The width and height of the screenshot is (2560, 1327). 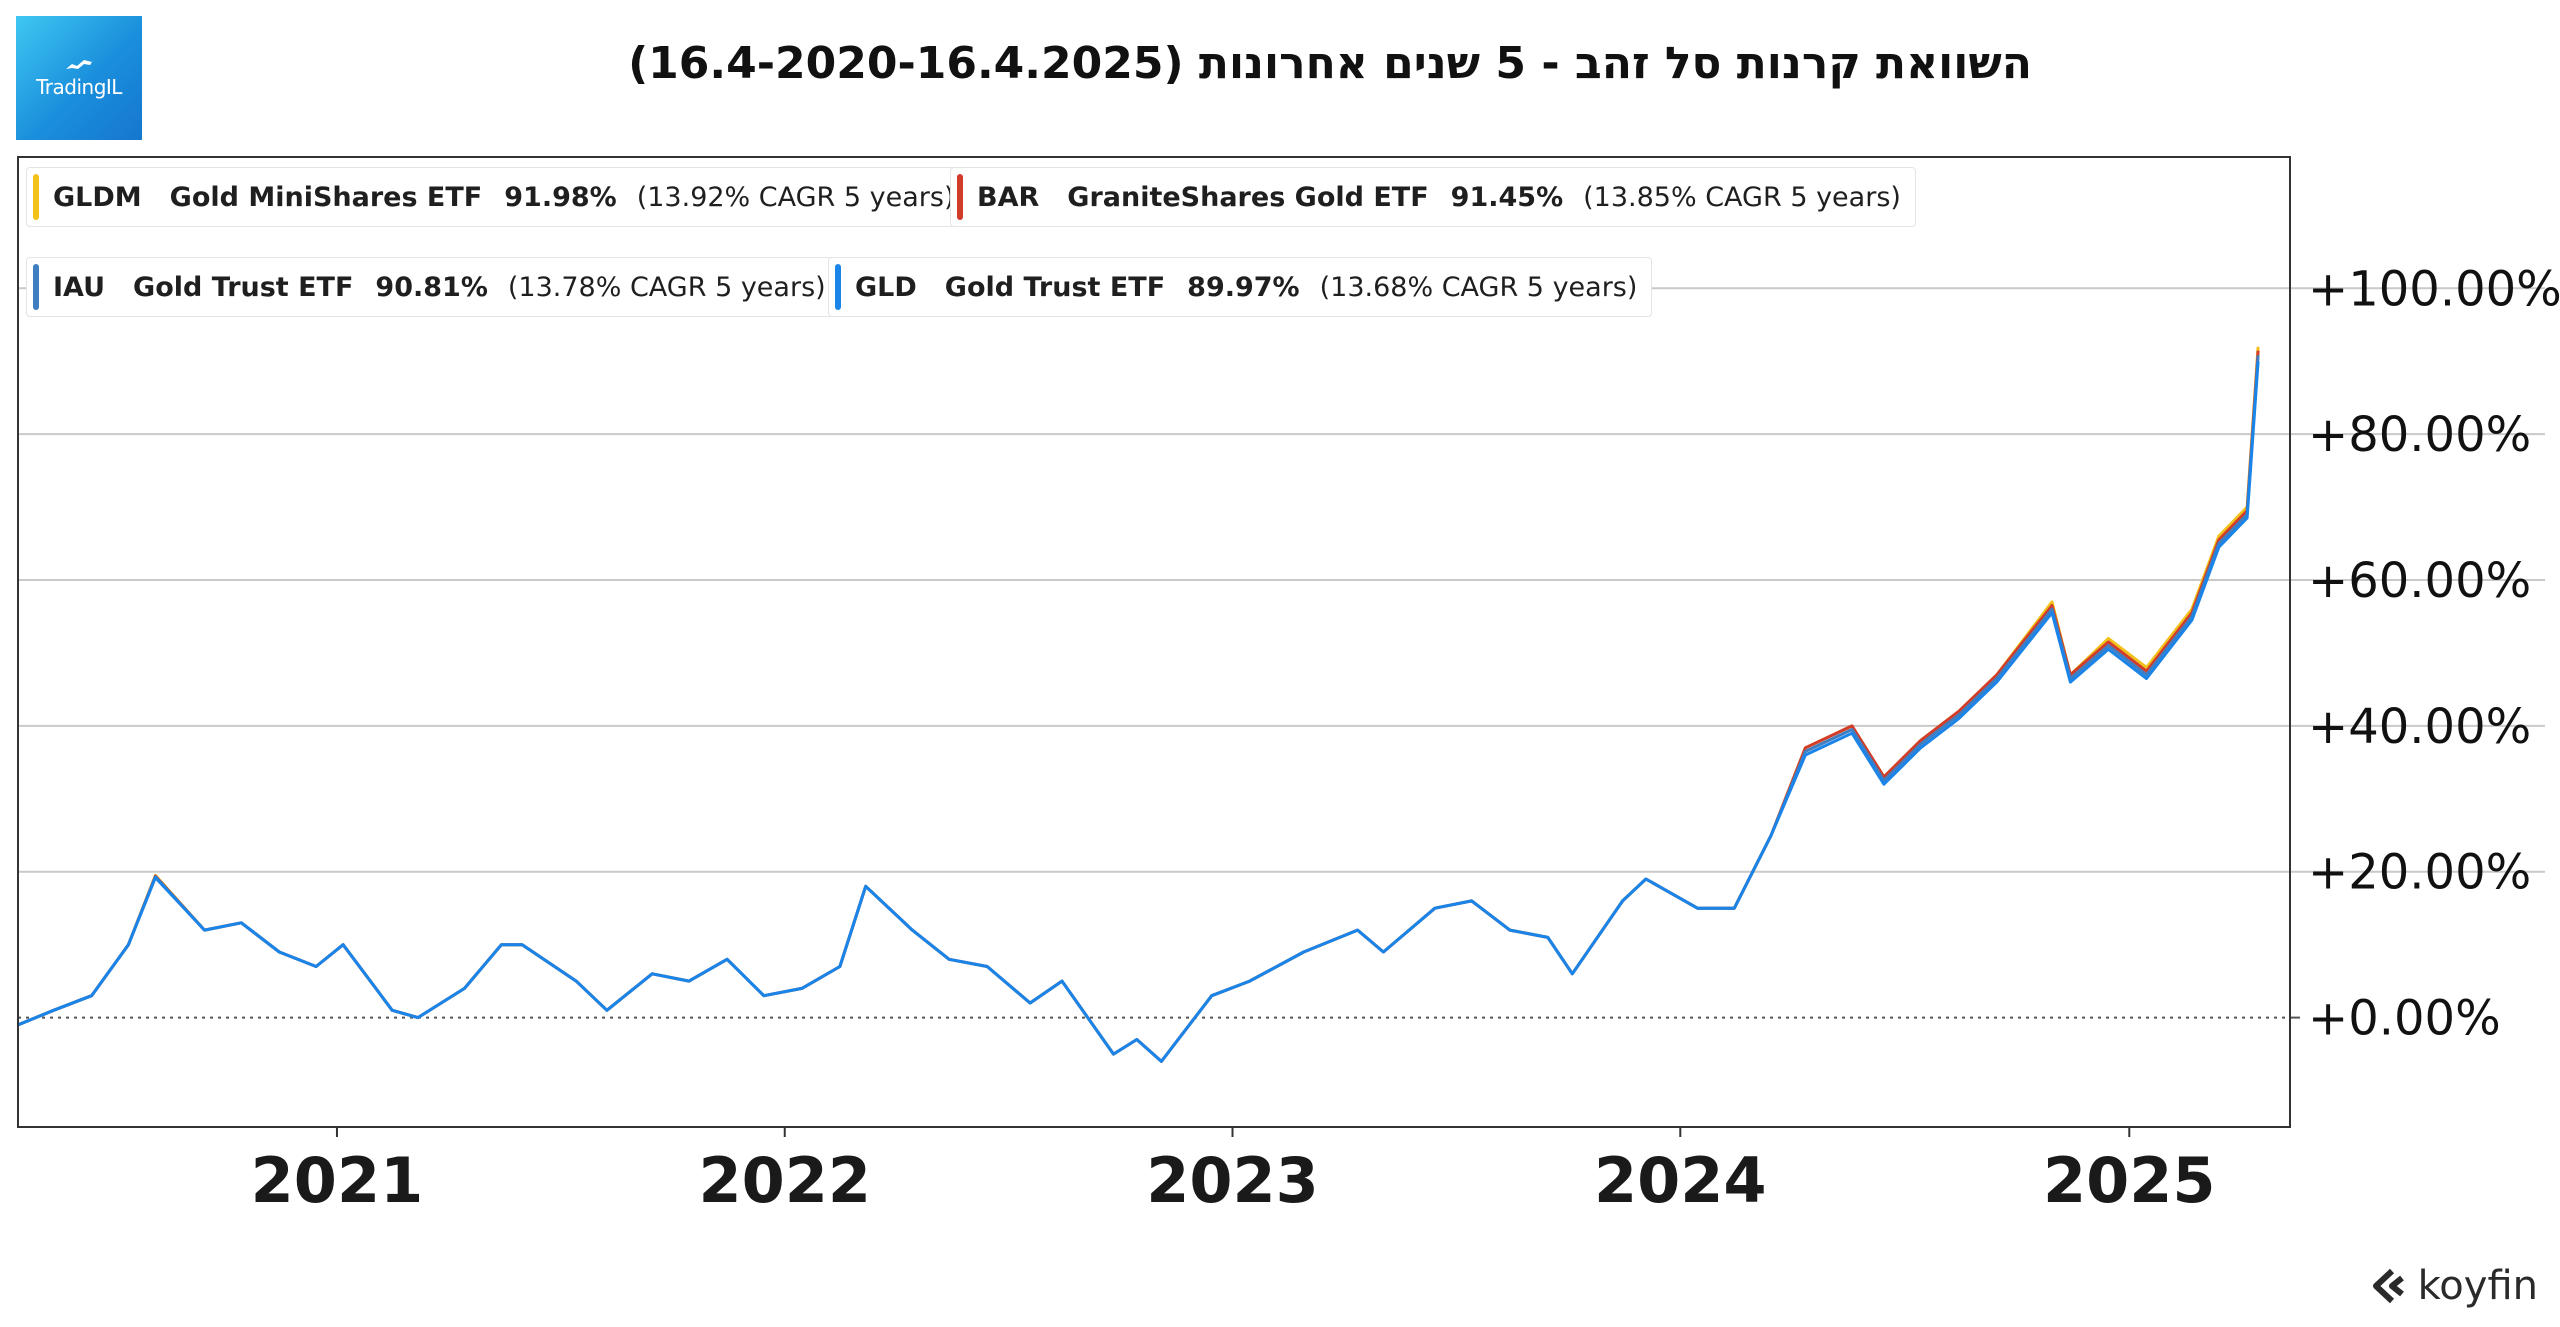 What do you see at coordinates (2477, 1286) in the screenshot?
I see `brand-text: koyfin` at bounding box center [2477, 1286].